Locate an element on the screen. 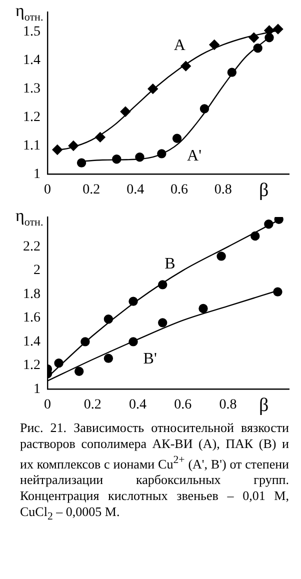 This screenshot has height=579, width=301. y-tick-label: 1.6 is located at coordinates (31, 318).